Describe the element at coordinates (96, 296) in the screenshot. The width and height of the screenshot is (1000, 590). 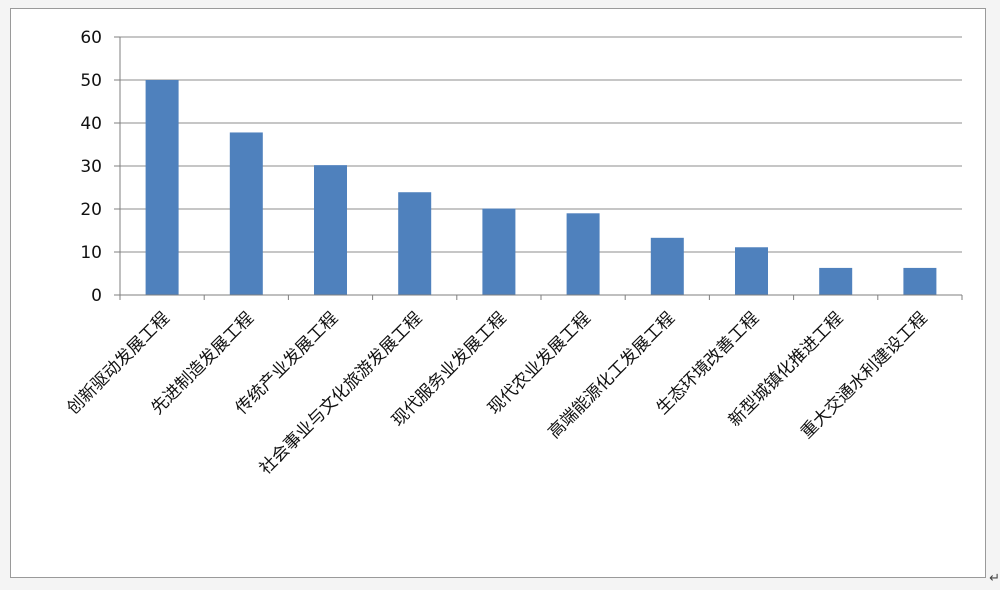
I see `y-tick-label: 0` at that location.